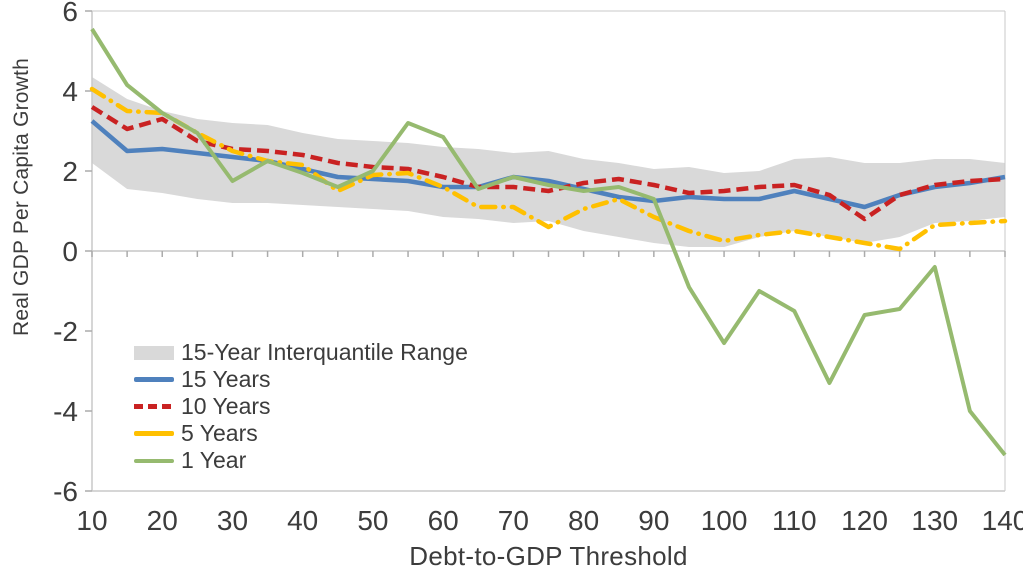 This screenshot has width=1023, height=573. I want to click on legend-item-1-year: 1 Year, so click(301, 460).